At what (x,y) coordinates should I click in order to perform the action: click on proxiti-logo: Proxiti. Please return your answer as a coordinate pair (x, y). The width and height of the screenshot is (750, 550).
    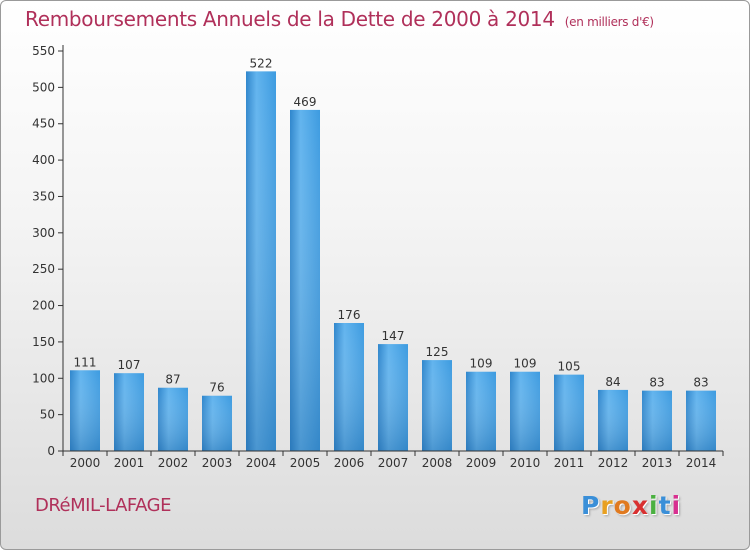
    Looking at the image, I should click on (631, 505).